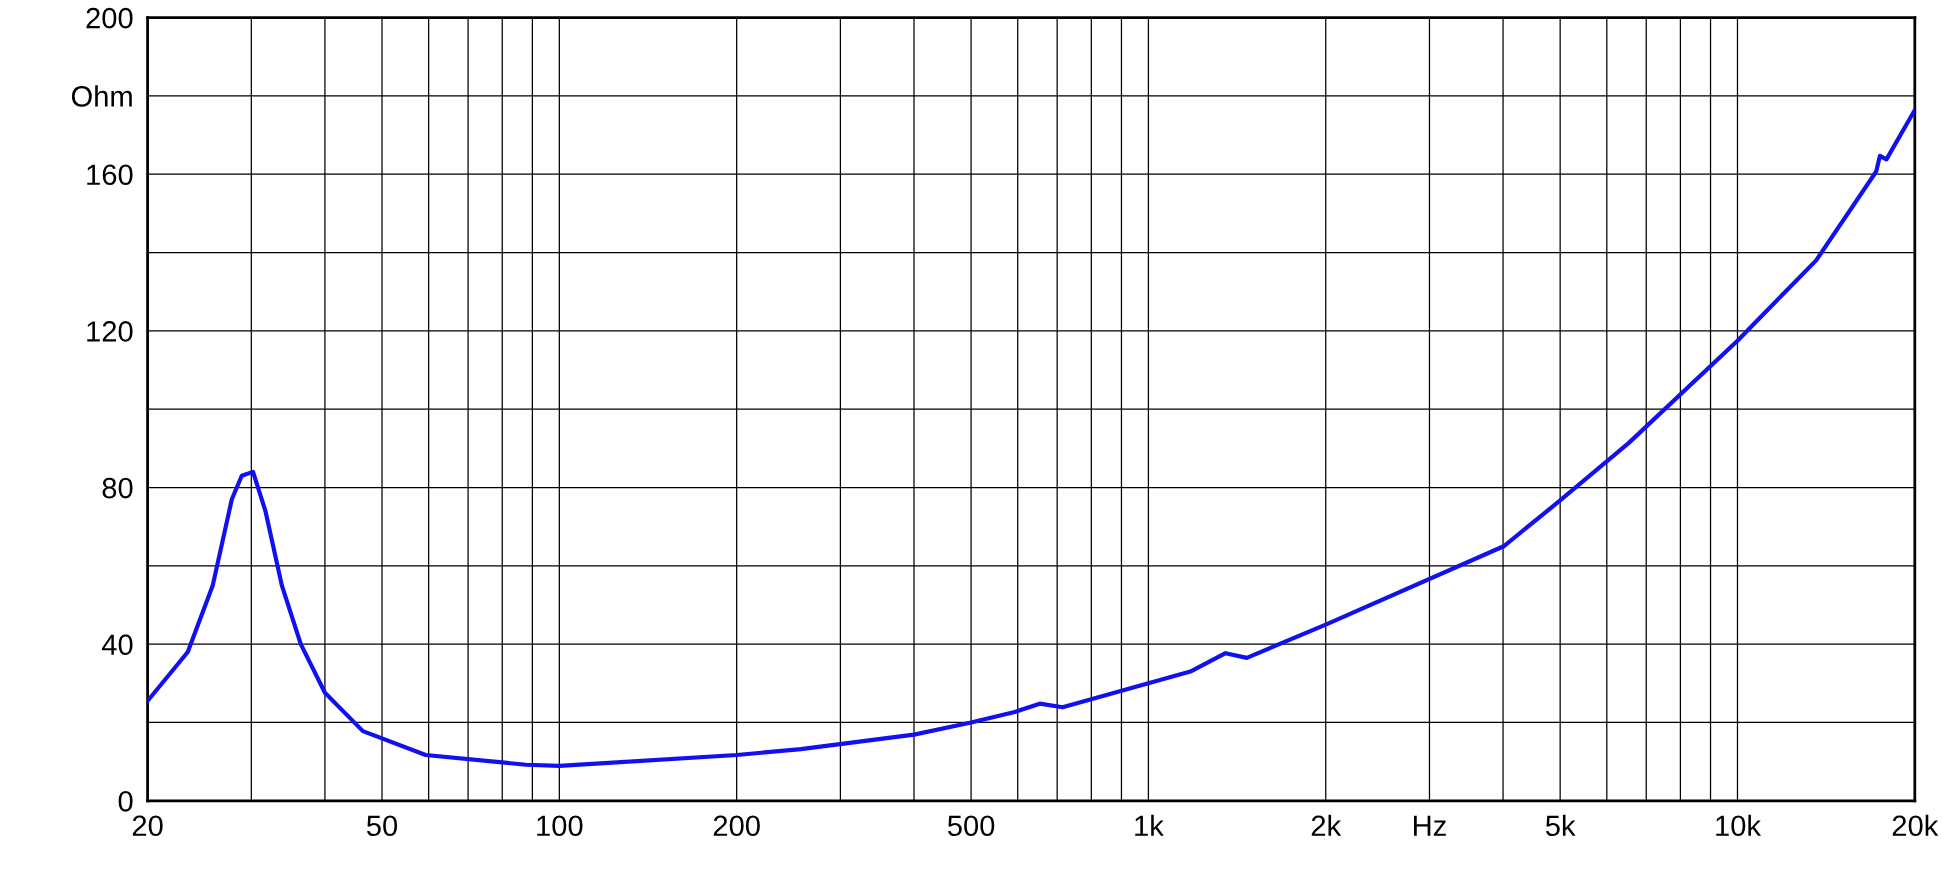  Describe the element at coordinates (736, 826) in the screenshot. I see `x-tick-label: 200` at that location.